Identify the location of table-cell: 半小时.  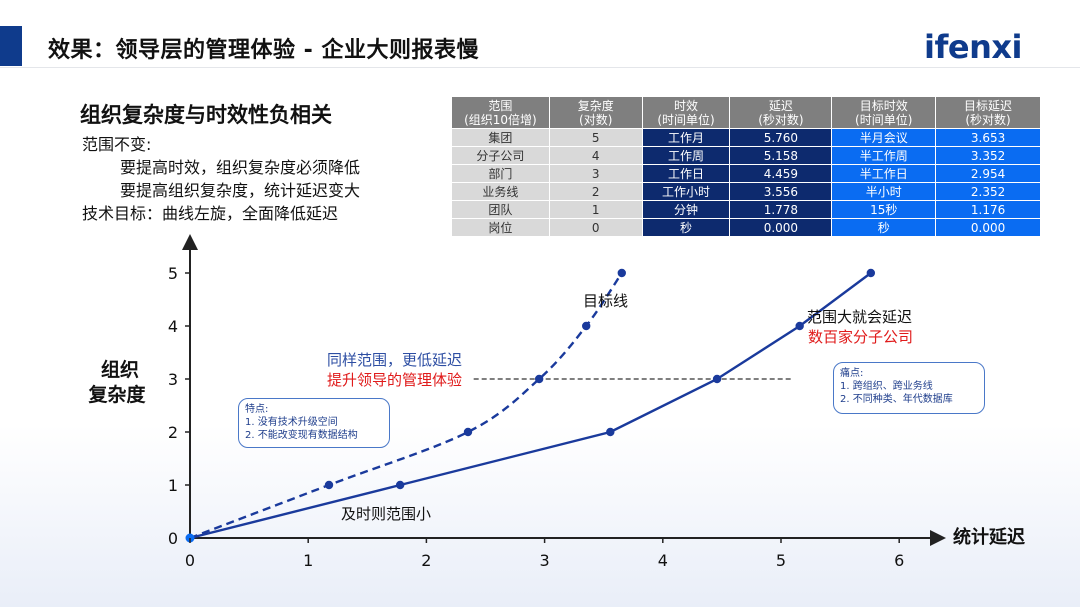
(884, 191).